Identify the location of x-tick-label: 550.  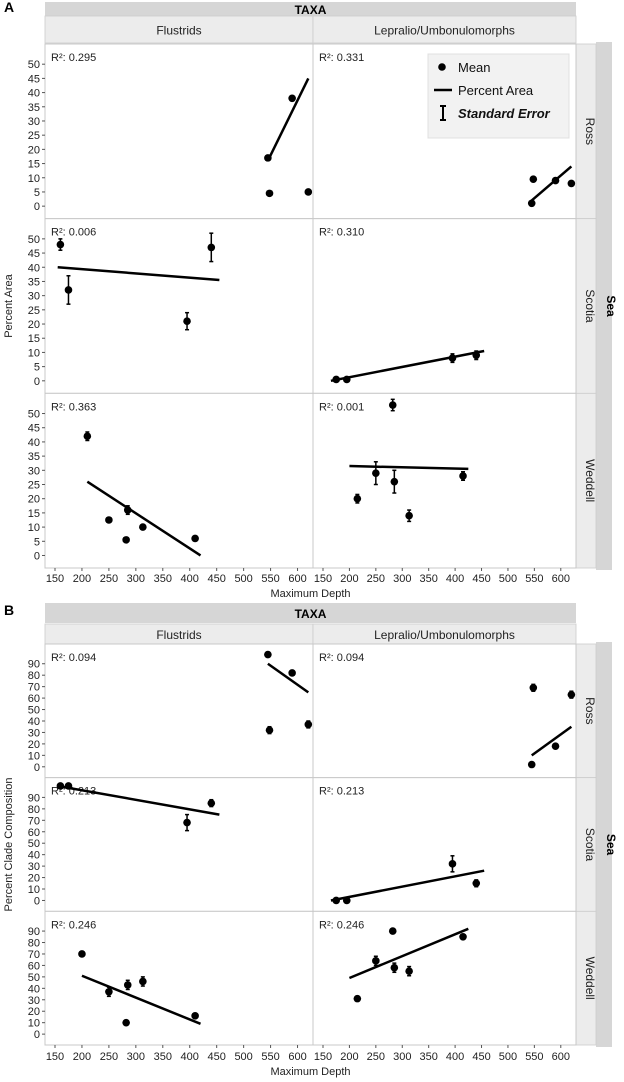
(534, 579).